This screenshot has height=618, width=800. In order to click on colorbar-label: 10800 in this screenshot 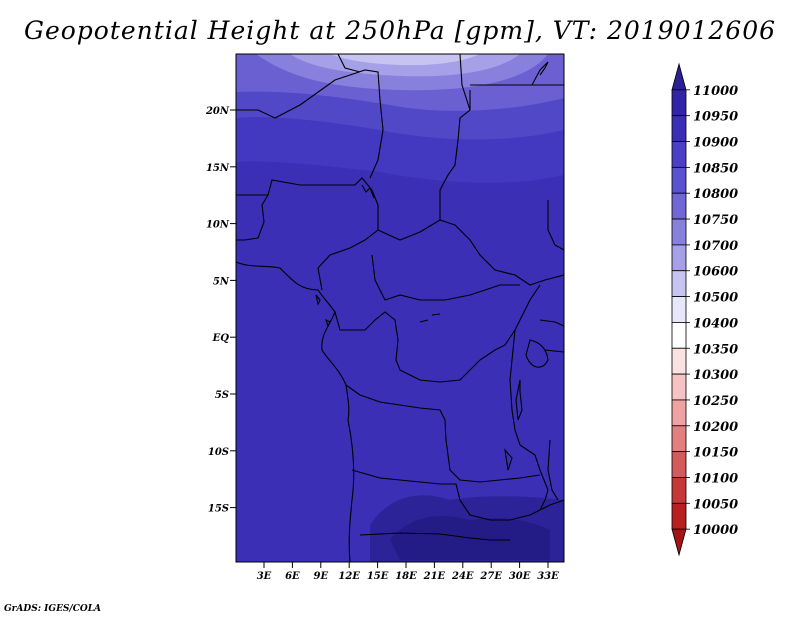, I will do `click(715, 194)`.